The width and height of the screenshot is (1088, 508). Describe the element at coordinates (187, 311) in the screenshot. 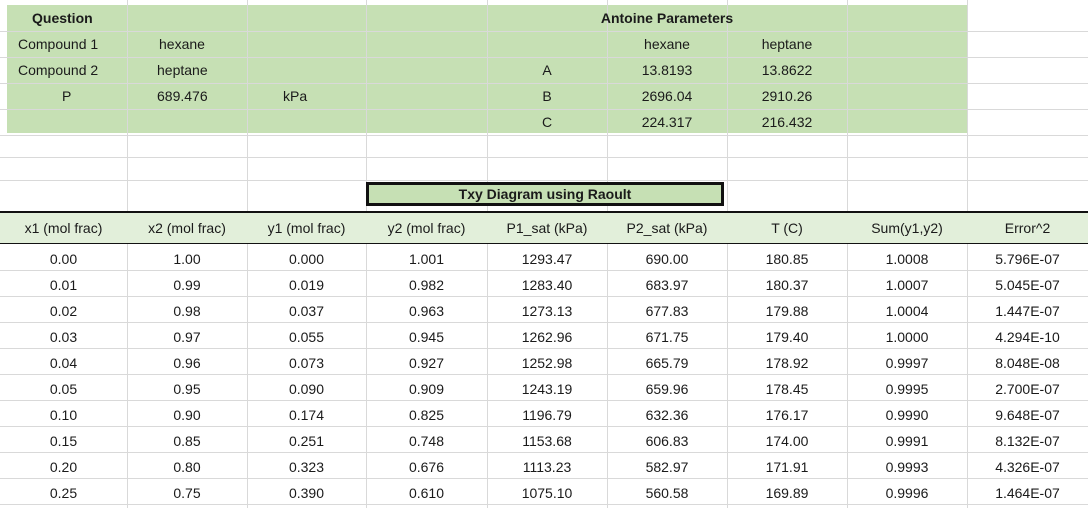

I see `table-cell: 0.98` at that location.